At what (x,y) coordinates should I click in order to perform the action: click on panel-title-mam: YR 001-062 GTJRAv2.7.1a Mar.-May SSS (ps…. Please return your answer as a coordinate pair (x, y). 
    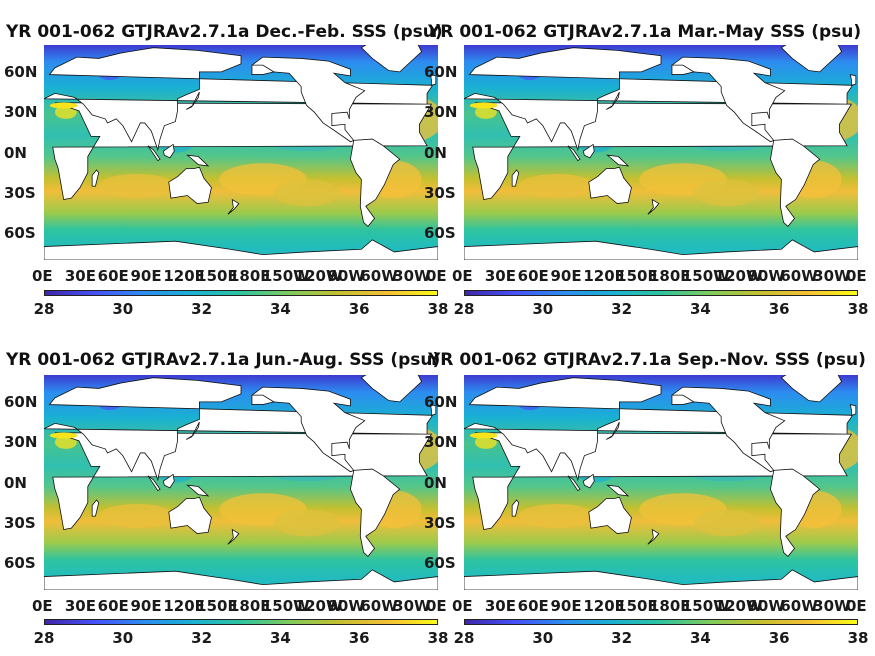
    Looking at the image, I should click on (645, 32).